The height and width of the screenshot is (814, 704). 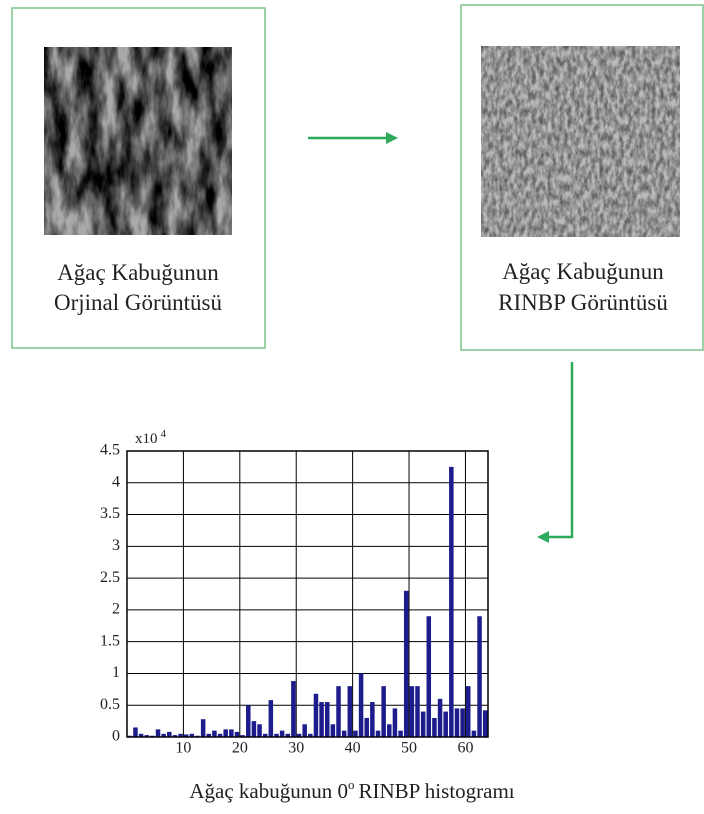 I want to click on y-tick-label: 4, so click(x=116, y=481).